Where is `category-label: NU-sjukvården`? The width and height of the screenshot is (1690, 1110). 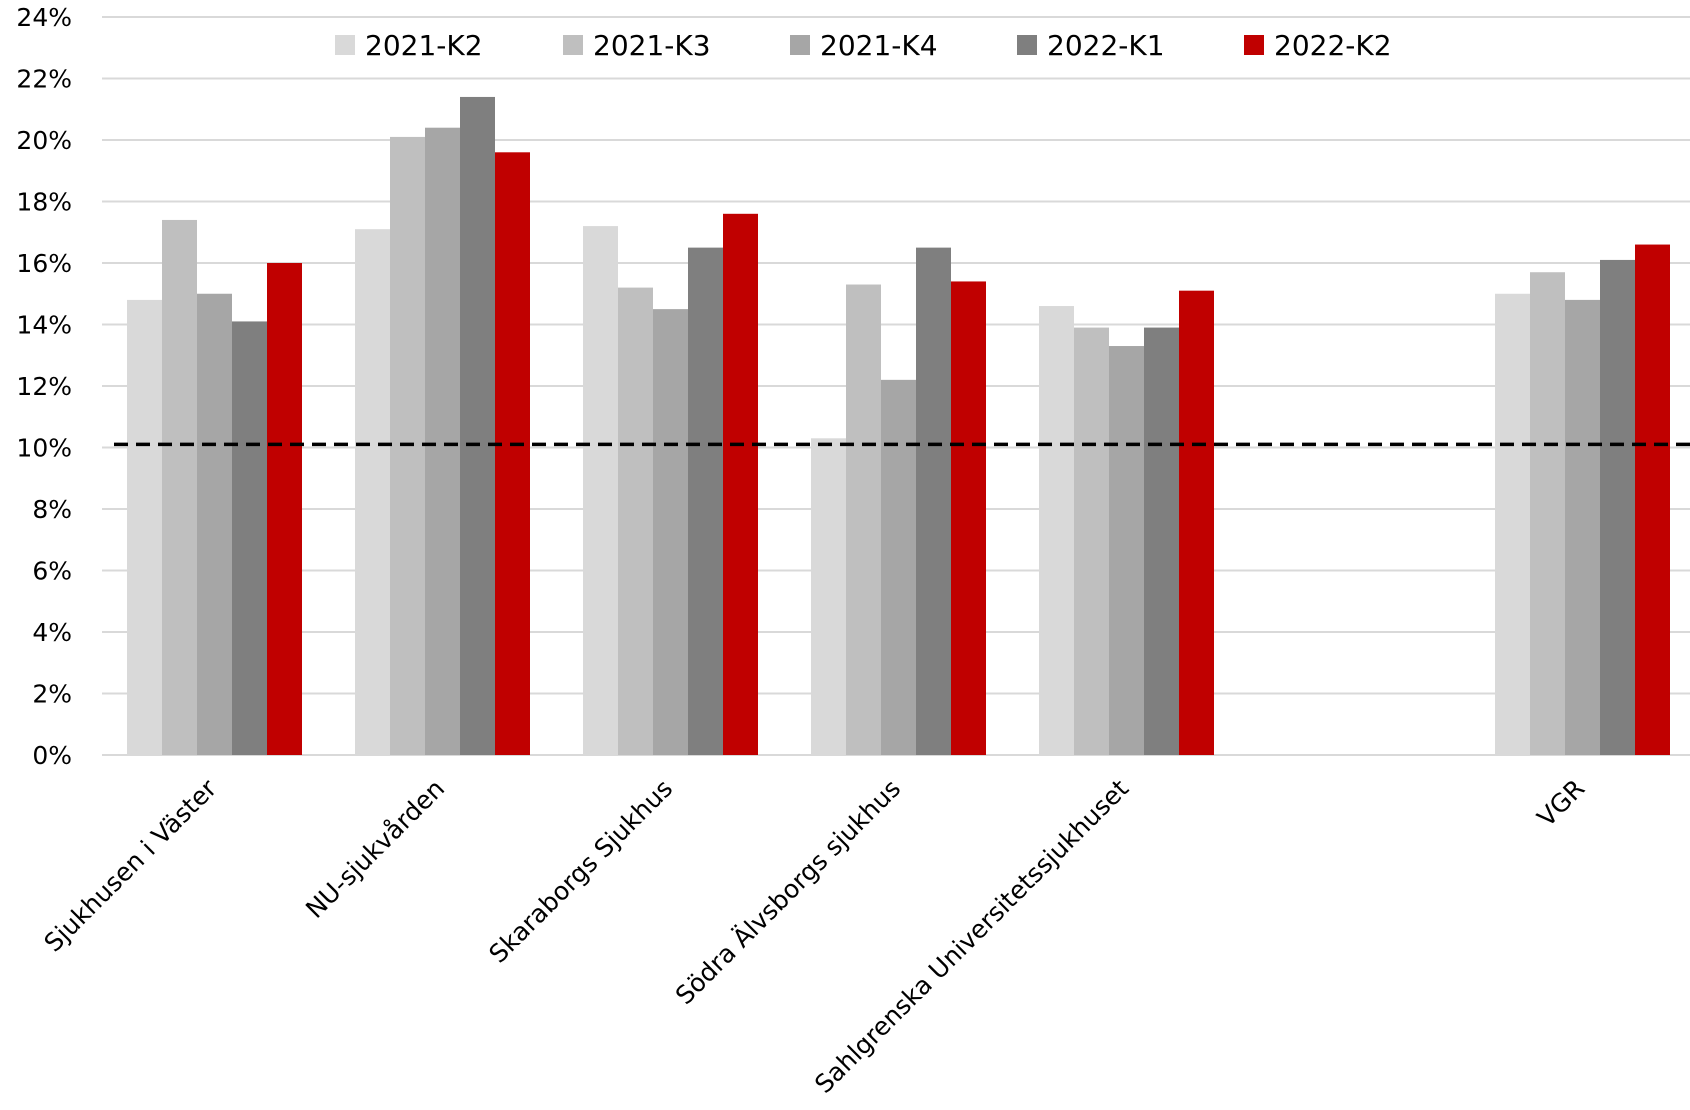 category-label: NU-sjukvården is located at coordinates (375, 849).